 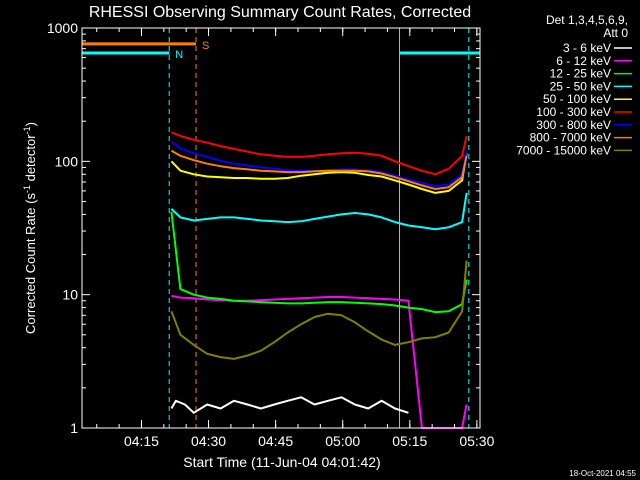 I want to click on y-axis-label: Corrected Count Rate (s-1 detector-1), so click(x=30, y=228).